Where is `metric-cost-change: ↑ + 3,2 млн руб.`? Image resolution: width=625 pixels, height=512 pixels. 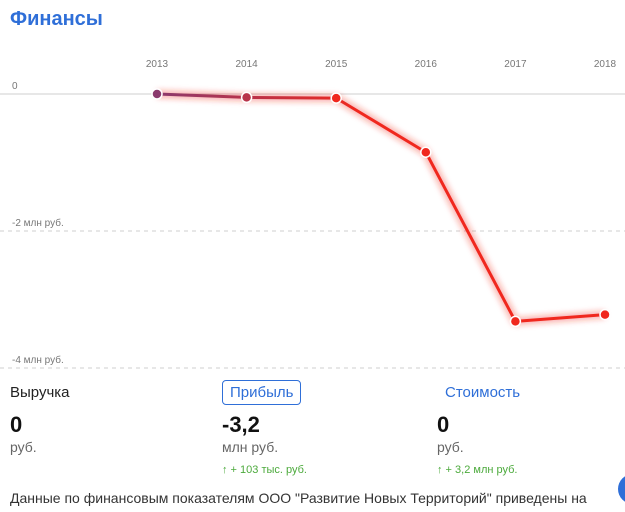 metric-cost-change: ↑ + 3,2 млн руб. is located at coordinates (477, 470).